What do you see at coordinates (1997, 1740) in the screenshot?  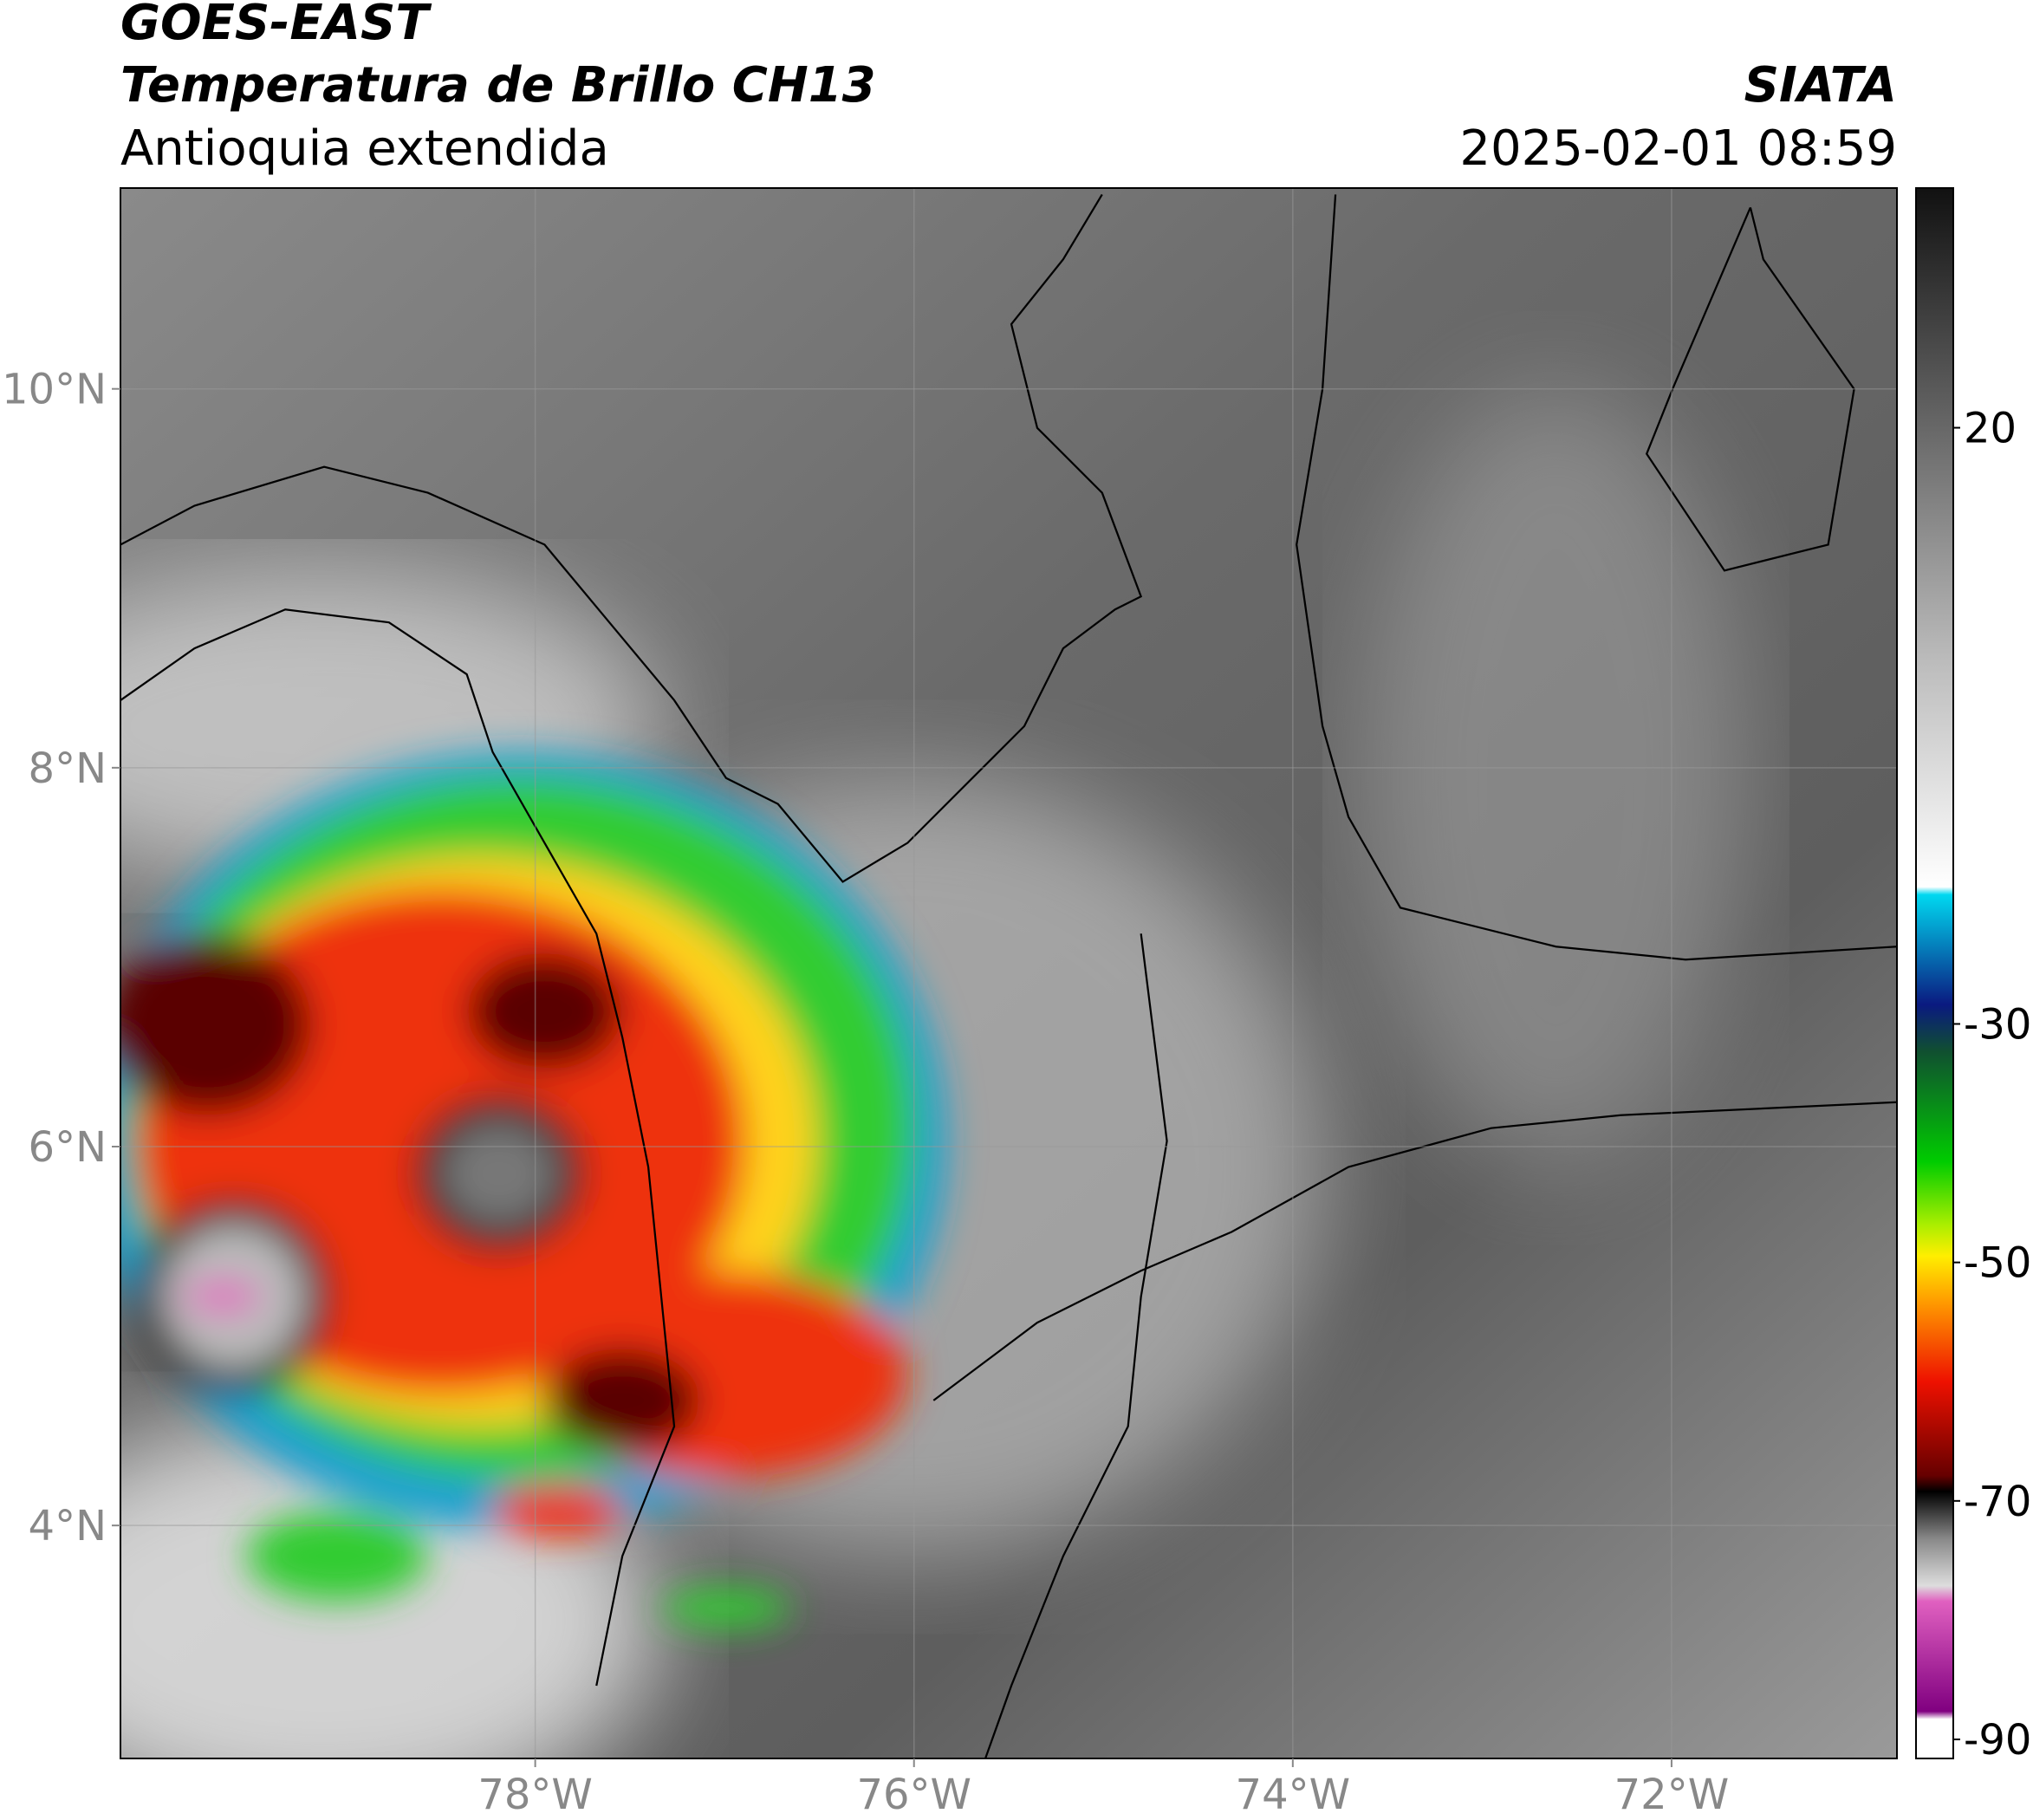 I see `colorbar-tick-label: -90` at bounding box center [1997, 1740].